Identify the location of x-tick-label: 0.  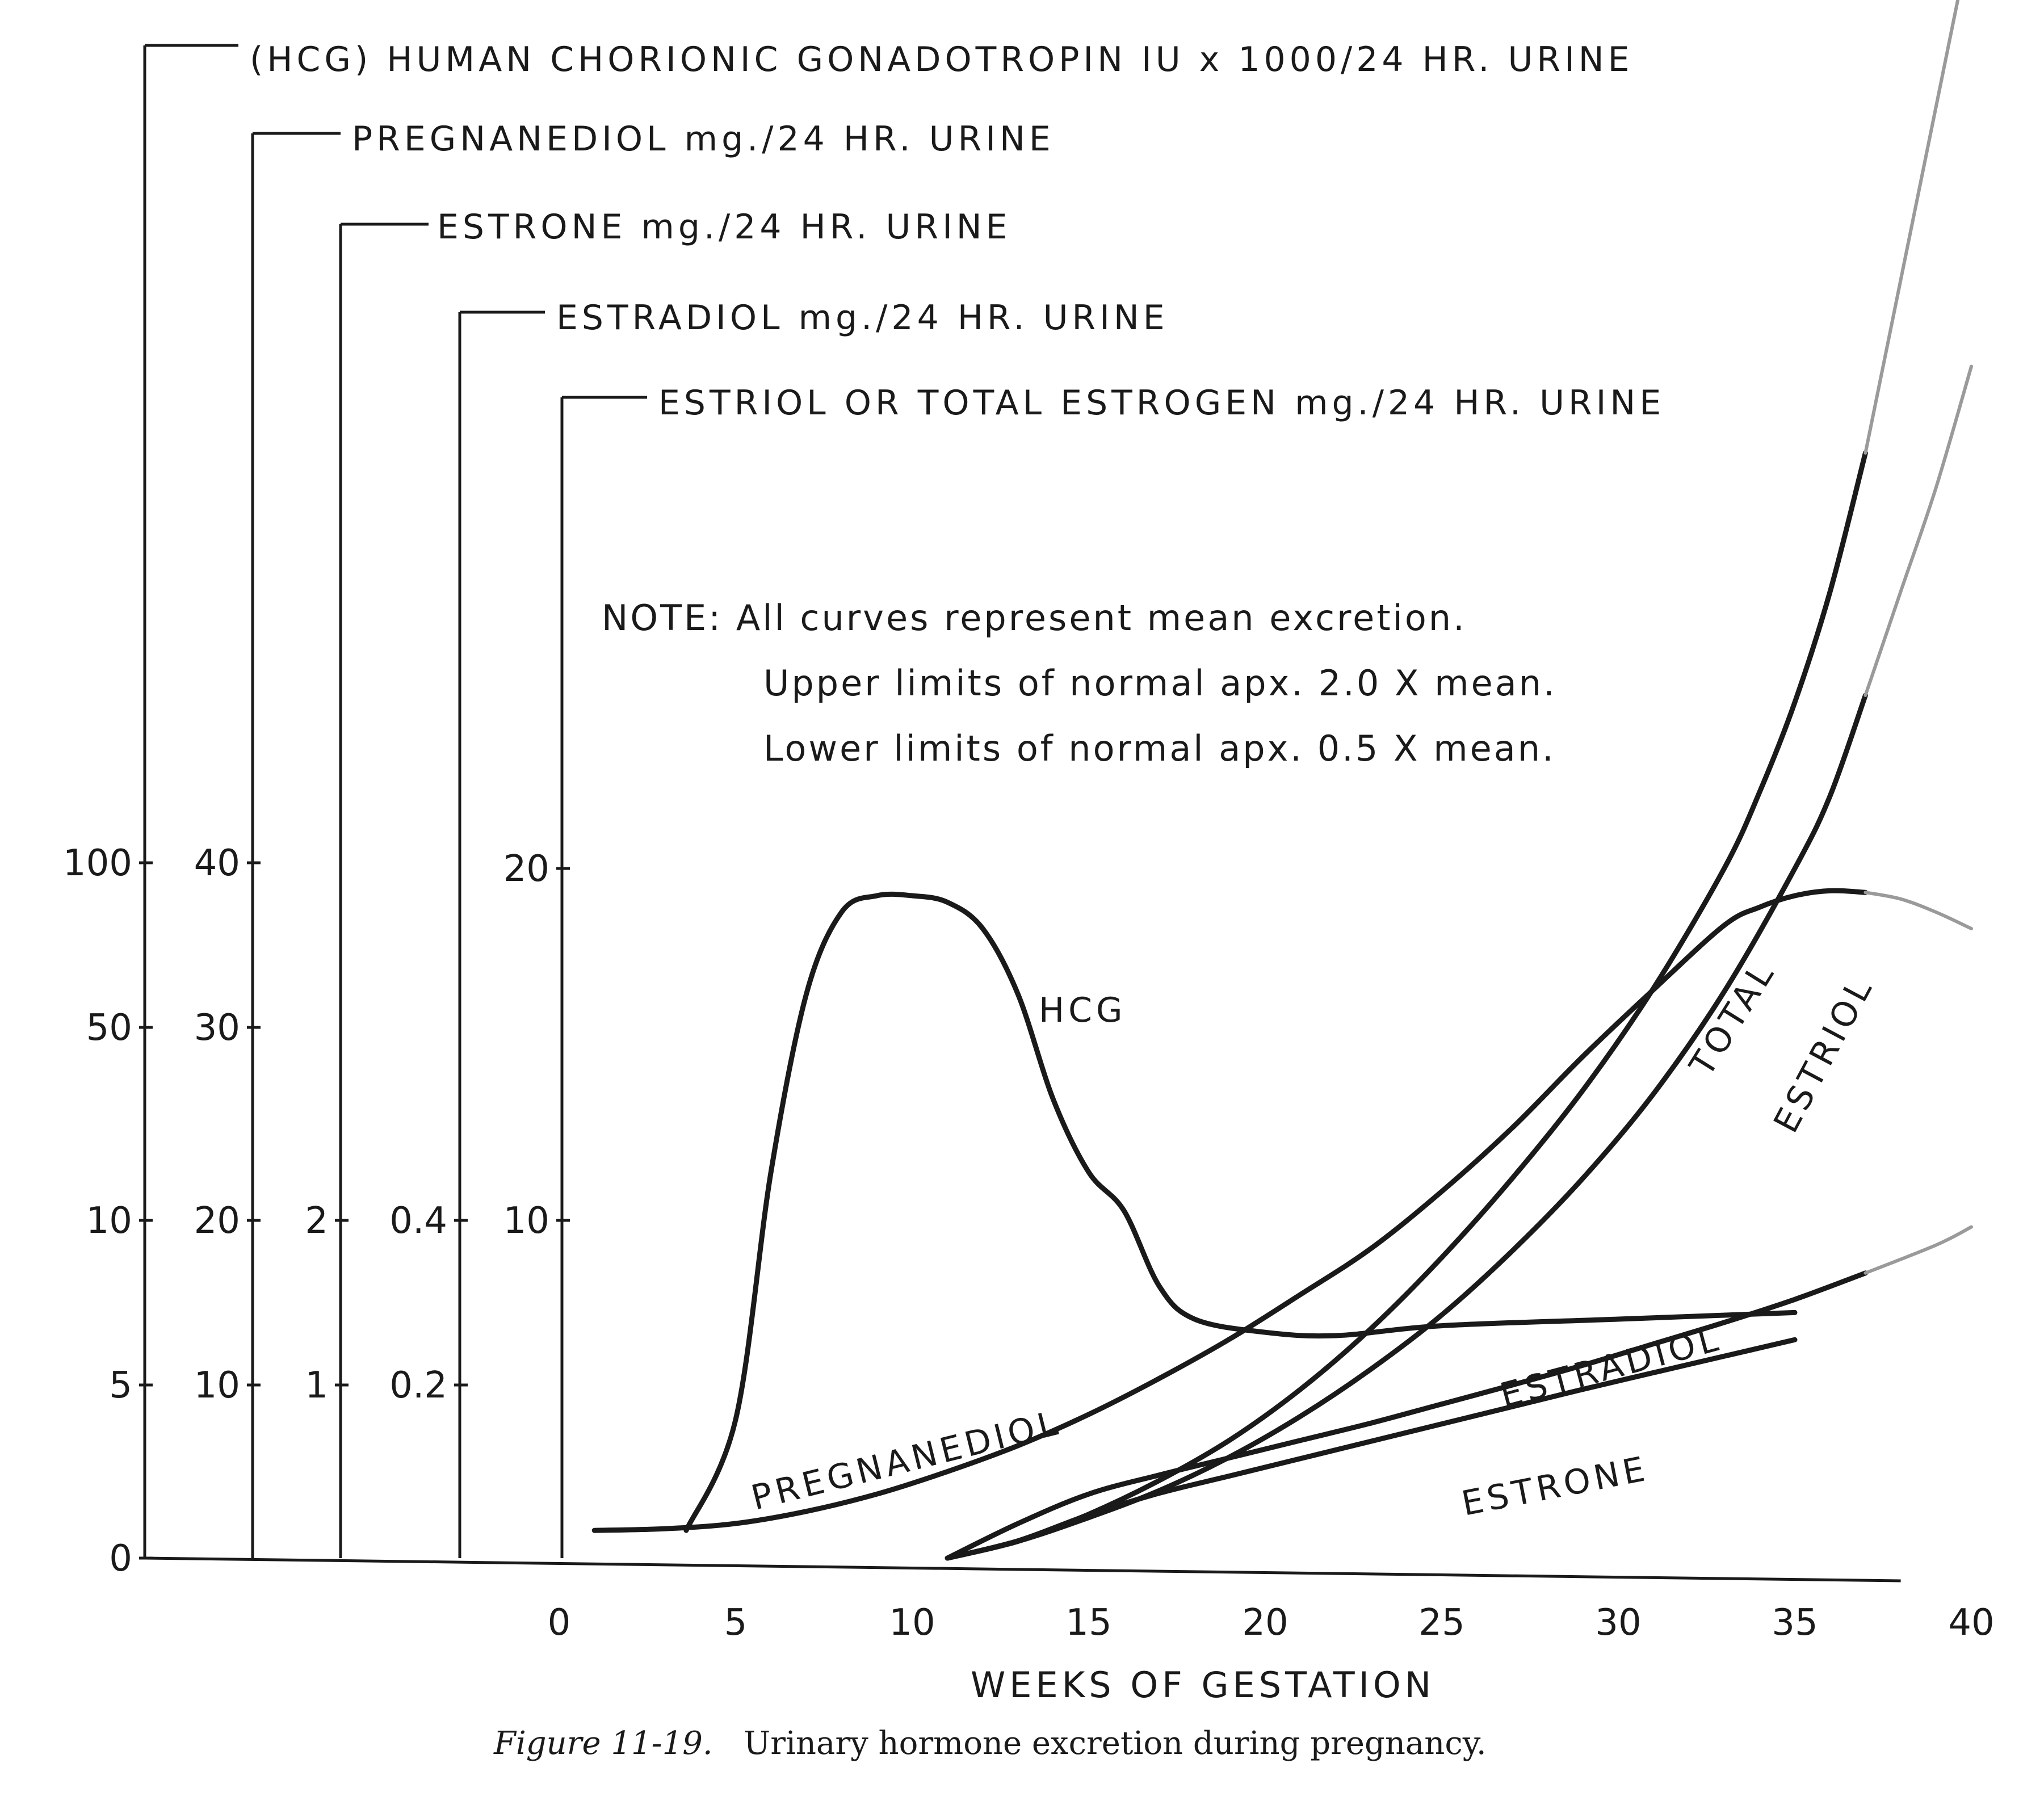
(559, 1623).